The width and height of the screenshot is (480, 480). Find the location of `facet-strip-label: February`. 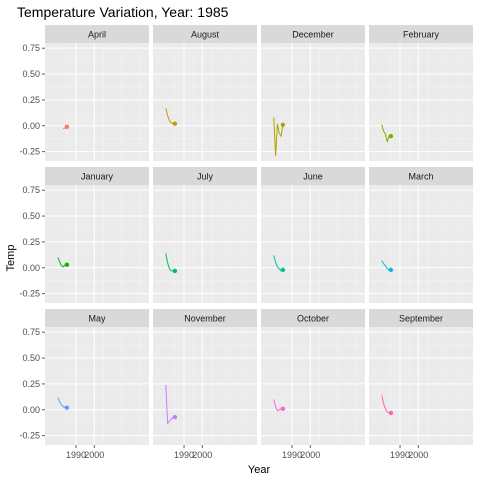

facet-strip-label: February is located at coordinates (421, 35).